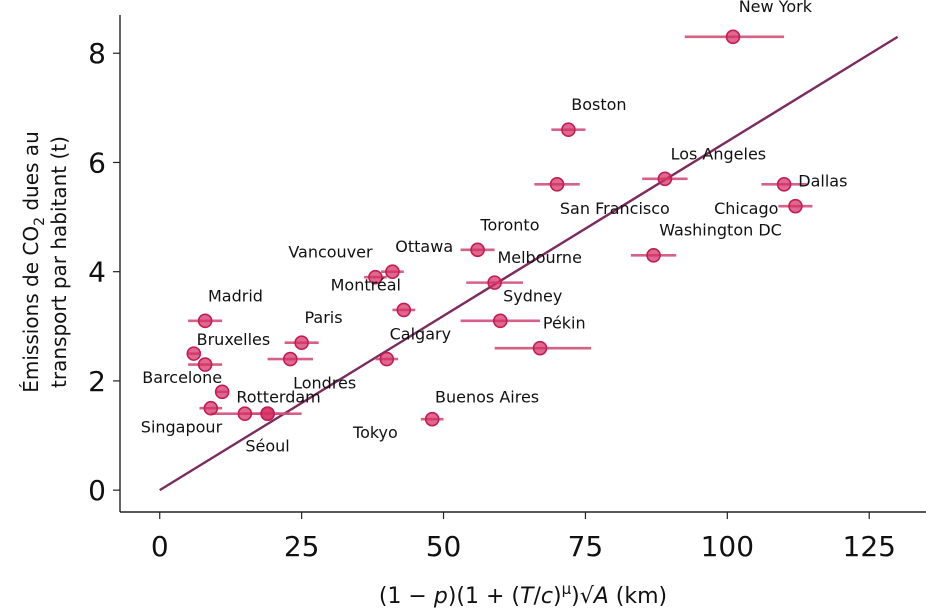  What do you see at coordinates (564, 323) in the screenshot?
I see `city-label: Pékin` at bounding box center [564, 323].